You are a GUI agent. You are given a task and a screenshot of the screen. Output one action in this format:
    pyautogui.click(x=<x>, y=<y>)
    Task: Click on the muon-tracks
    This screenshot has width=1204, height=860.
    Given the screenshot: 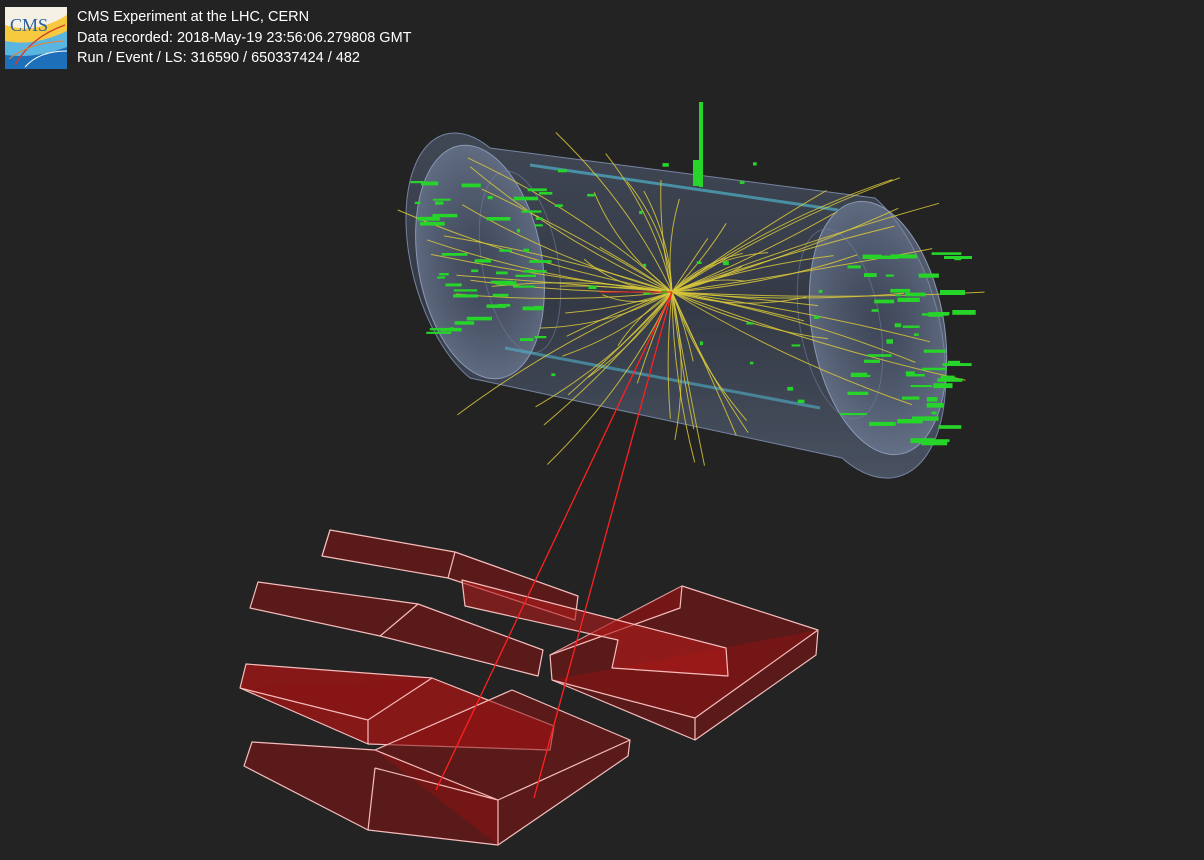 What is the action you would take?
    pyautogui.click(x=554, y=545)
    